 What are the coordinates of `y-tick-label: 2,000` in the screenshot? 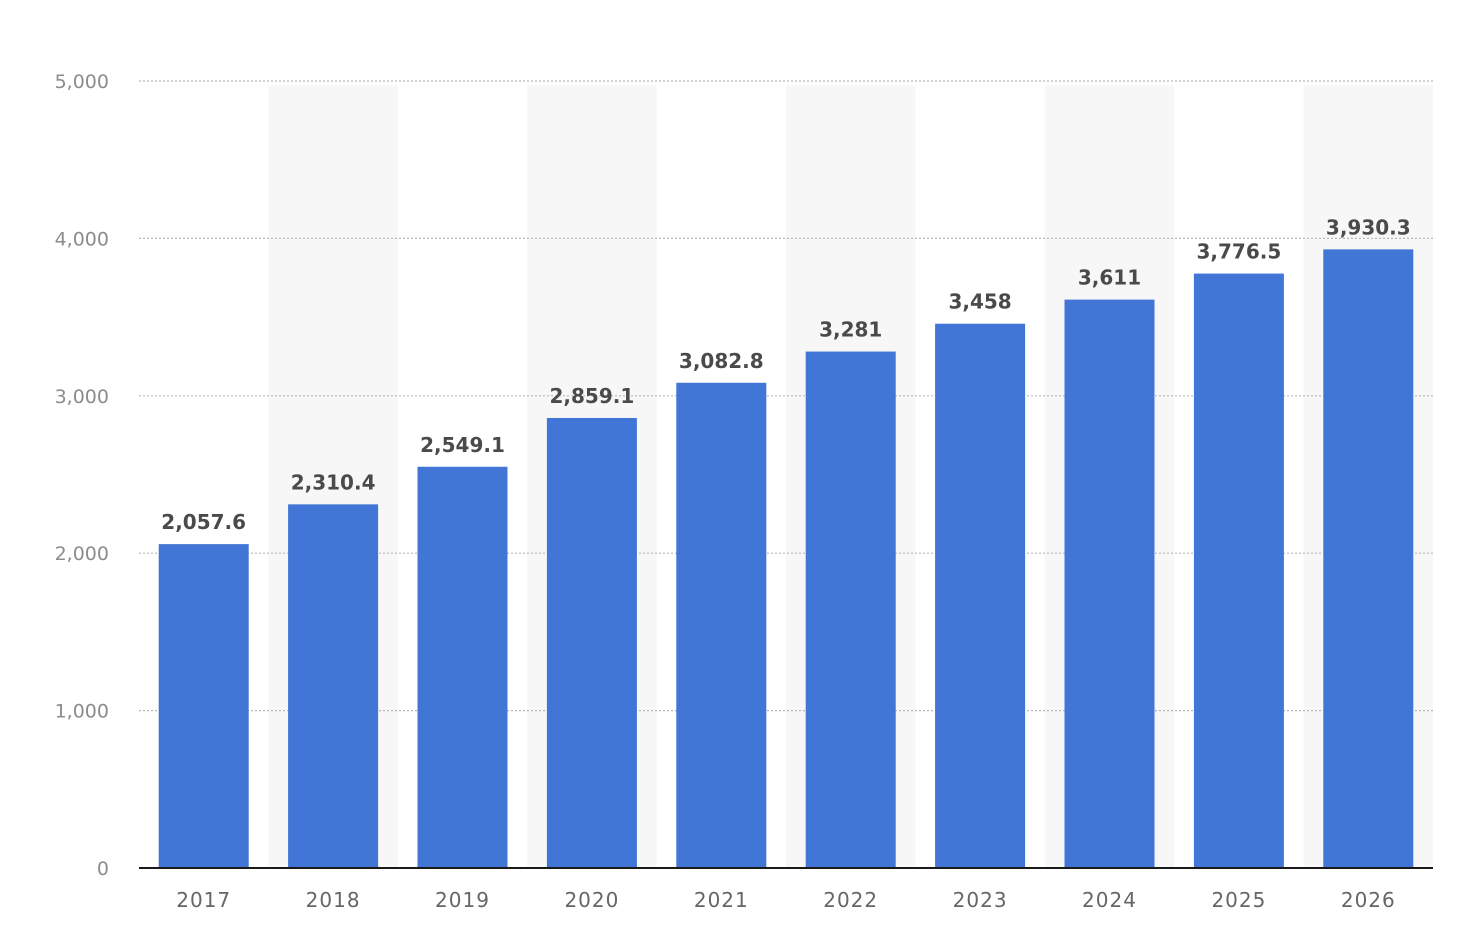 It's located at (82, 554).